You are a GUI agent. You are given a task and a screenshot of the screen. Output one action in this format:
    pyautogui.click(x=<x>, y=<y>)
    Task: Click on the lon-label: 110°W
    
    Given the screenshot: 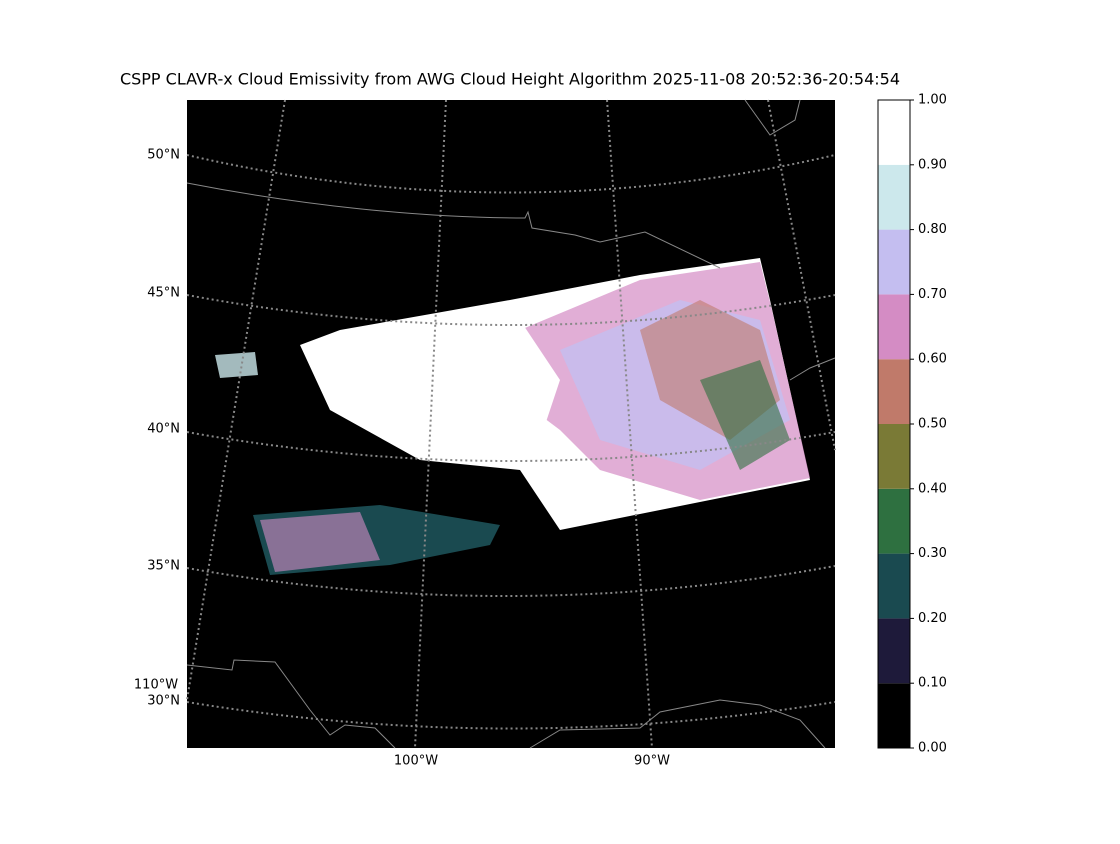 What is the action you would take?
    pyautogui.click(x=156, y=685)
    